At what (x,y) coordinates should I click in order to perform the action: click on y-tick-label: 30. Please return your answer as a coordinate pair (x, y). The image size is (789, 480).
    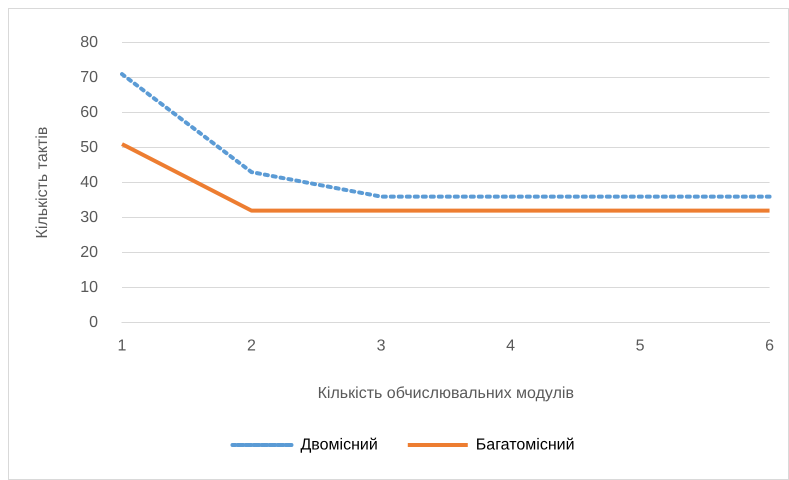
    Looking at the image, I should click on (89, 217).